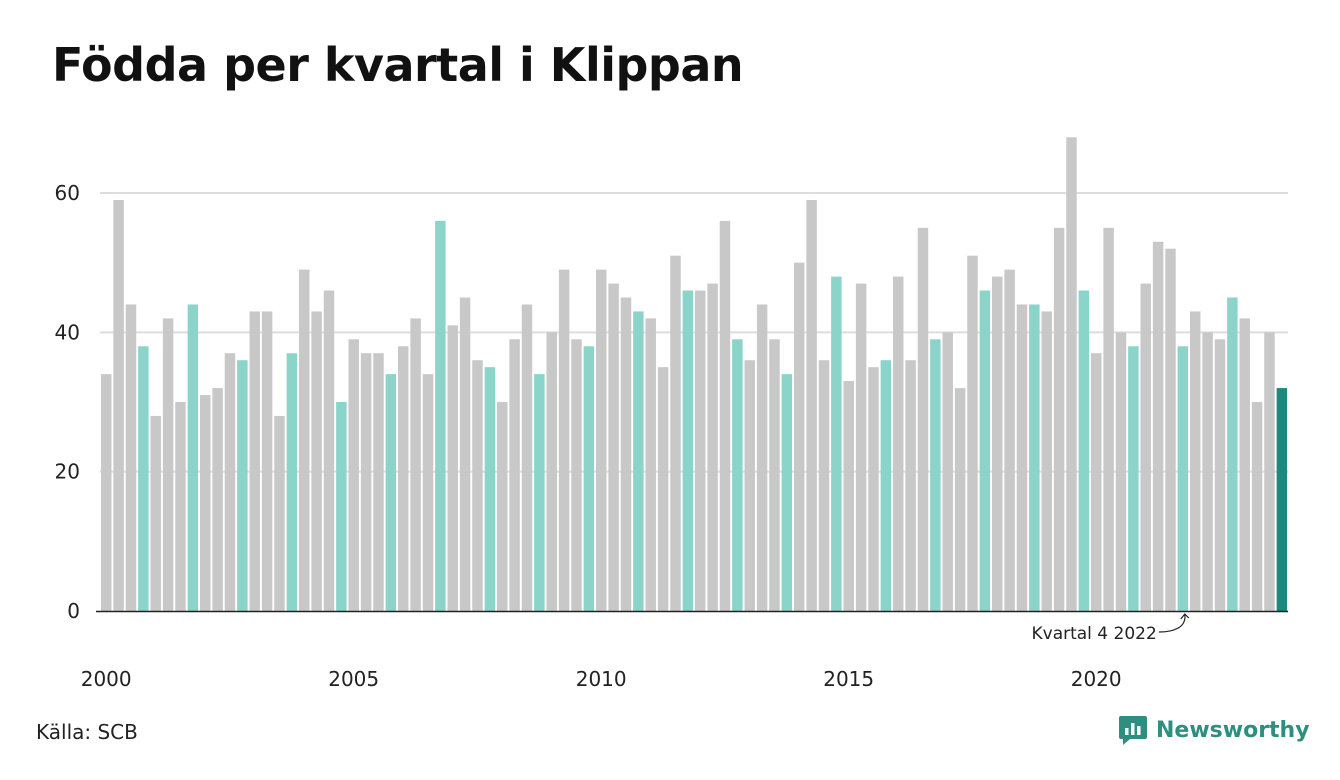 The height and width of the screenshot is (780, 1340). Describe the element at coordinates (1233, 730) in the screenshot. I see `brand-name: Newsworthy` at that location.